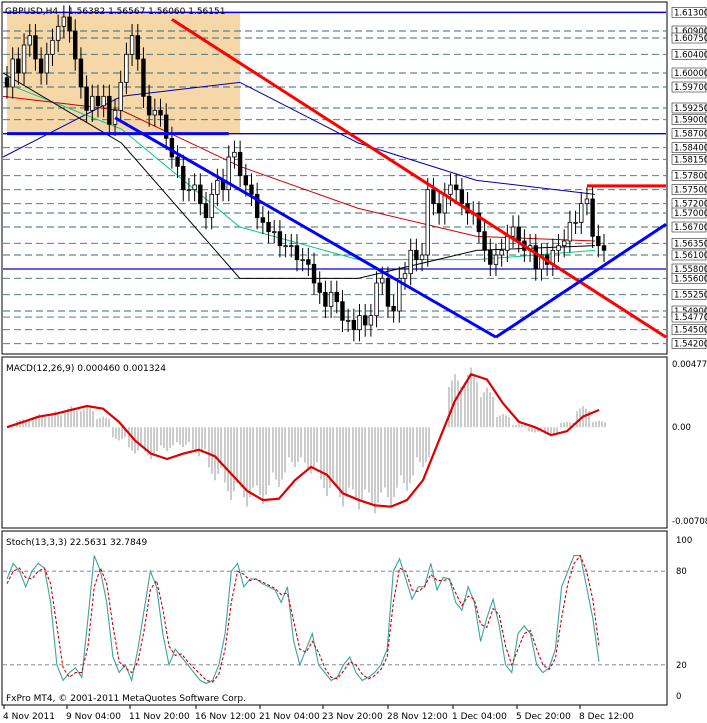 The image size is (707, 723). I want to click on price-tick-label: 1.55800, so click(690, 270).